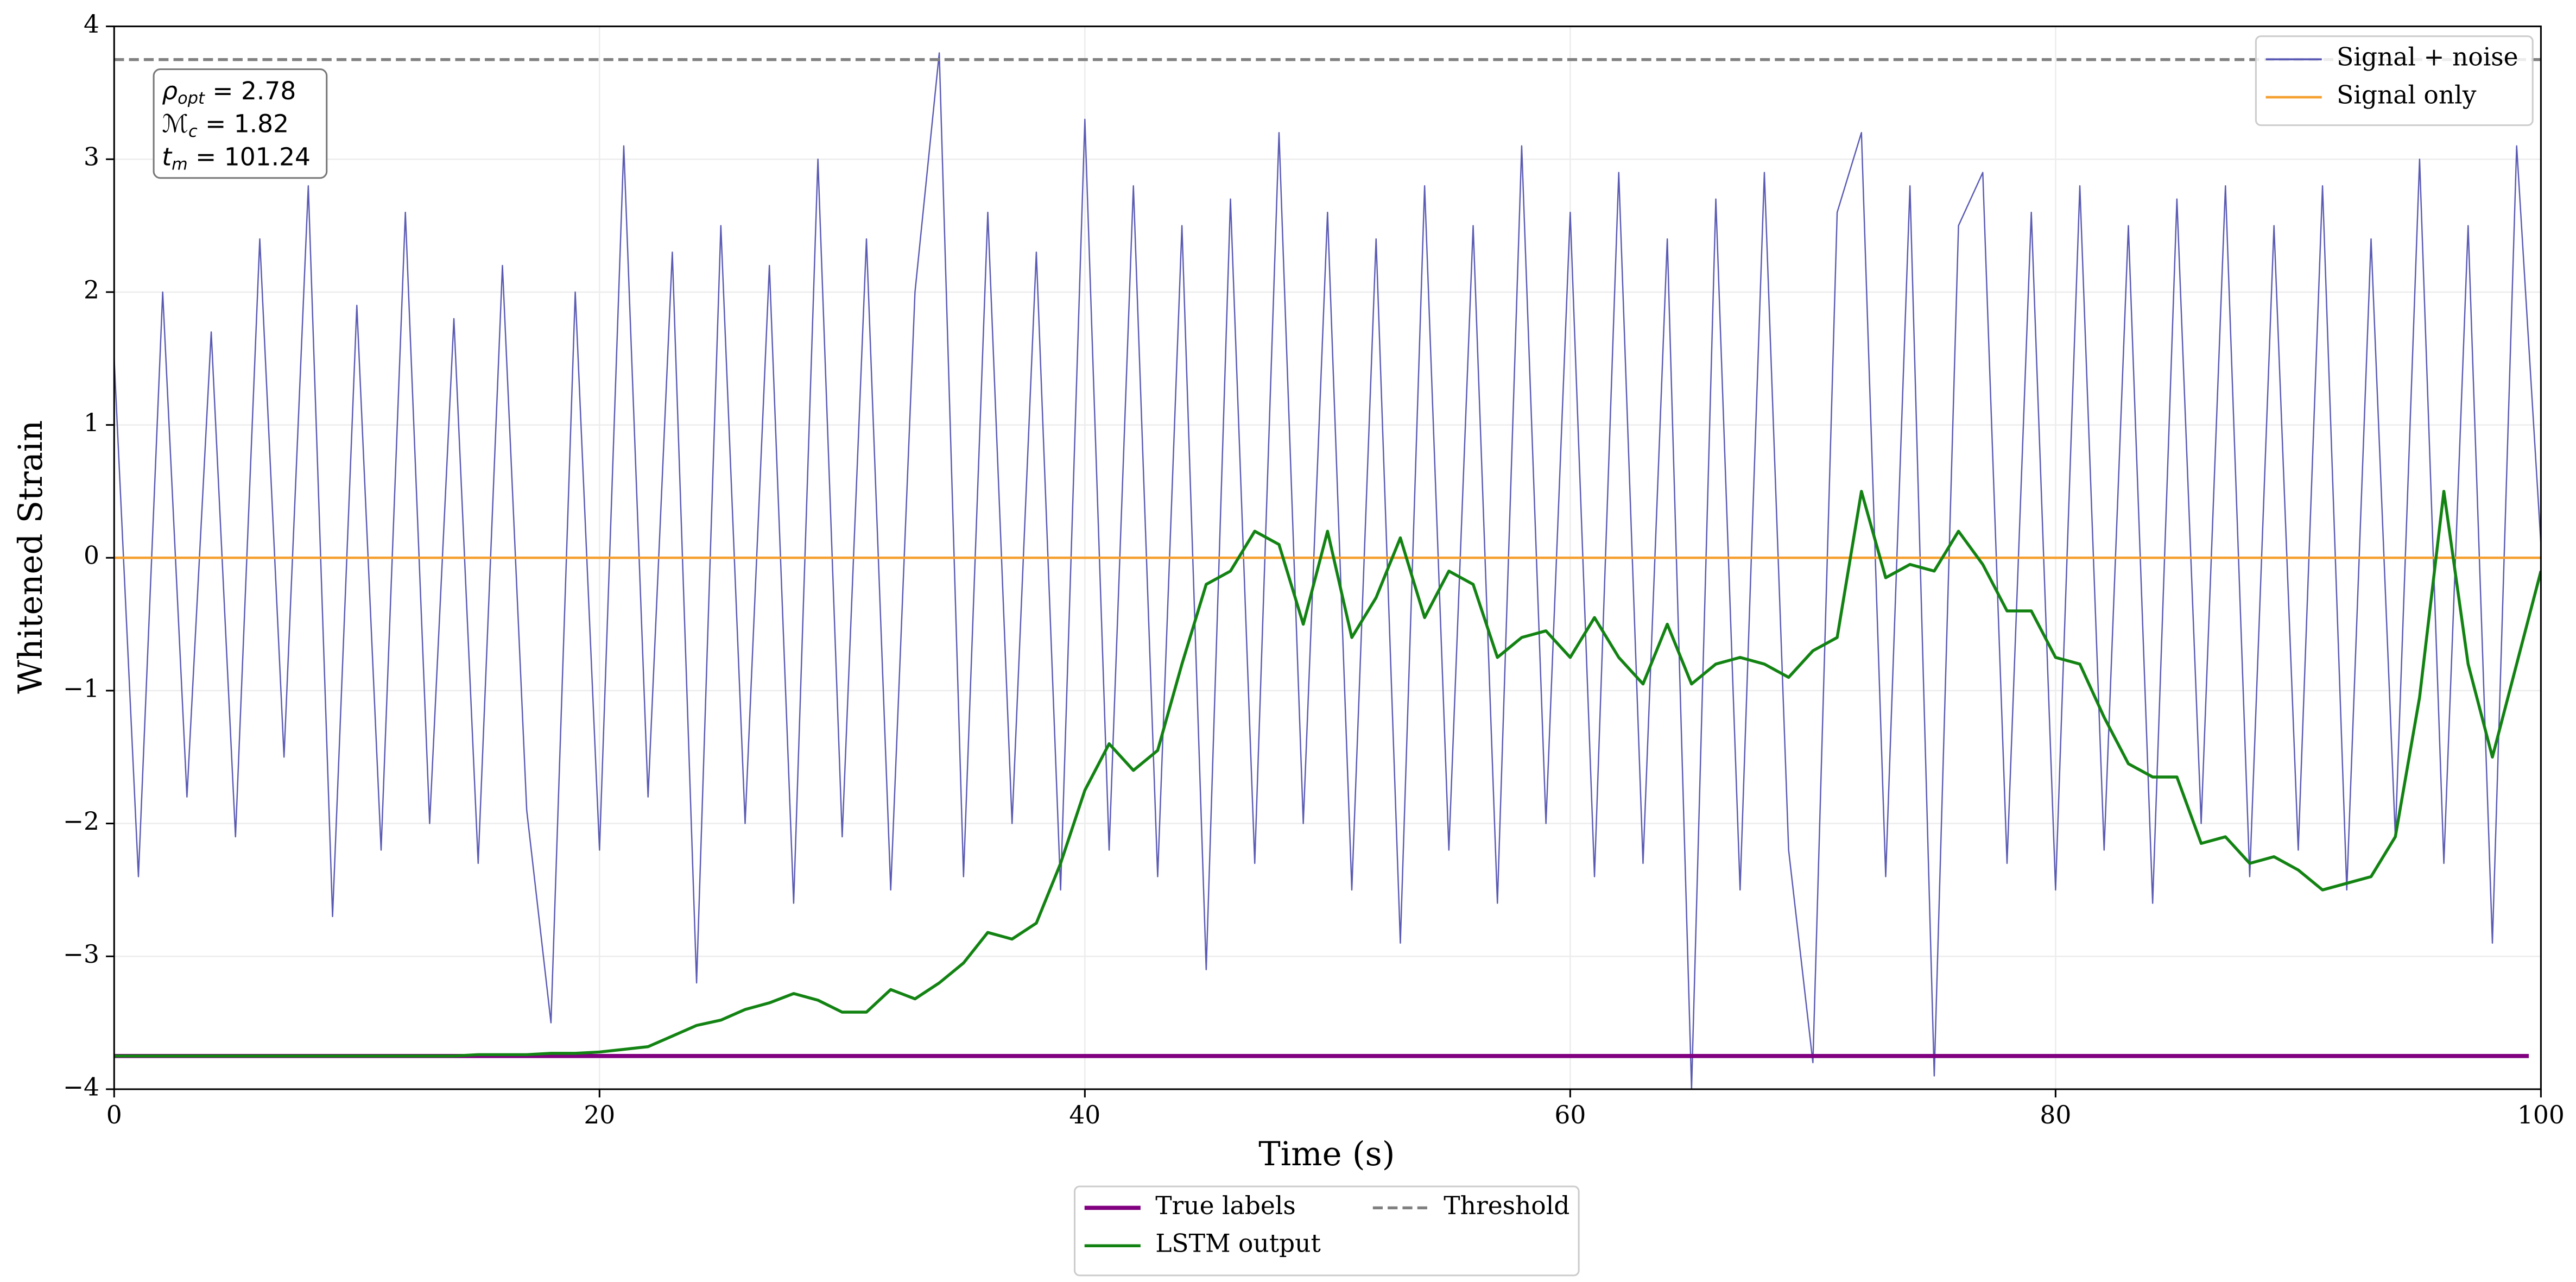 This screenshot has width=2576, height=1282. I want to click on legend: Signal + noise Signal only, so click(2394, 81).